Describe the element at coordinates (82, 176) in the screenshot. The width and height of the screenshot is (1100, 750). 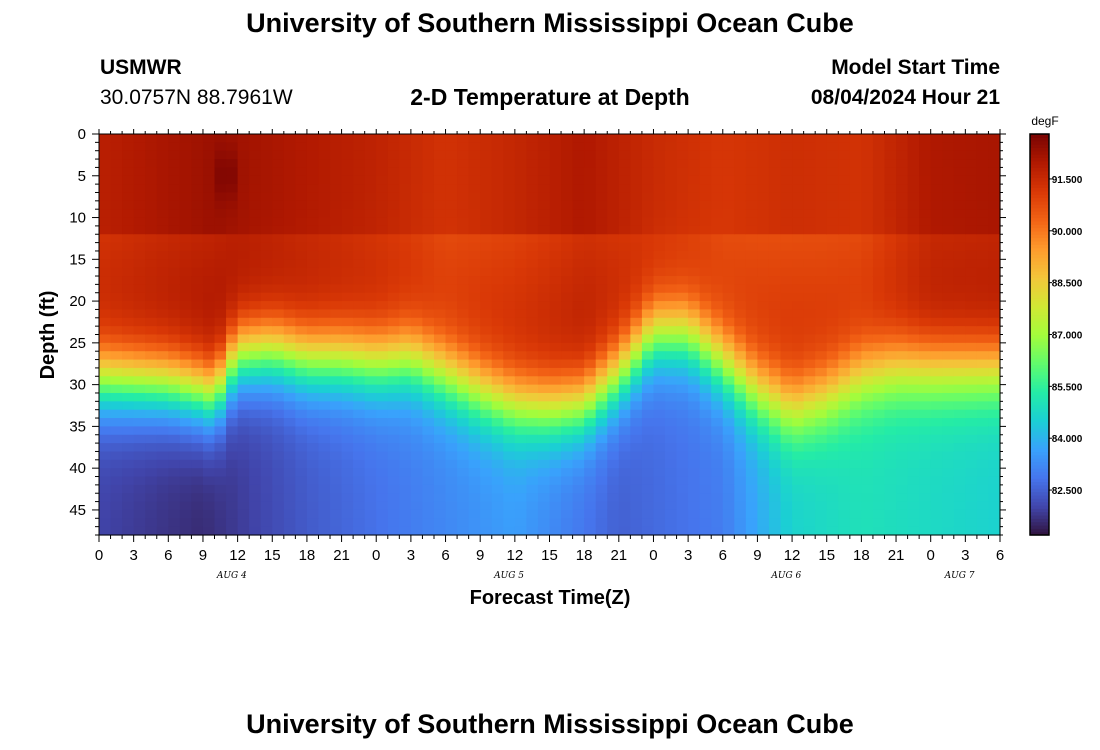
I see `y-tick-label: 5` at that location.